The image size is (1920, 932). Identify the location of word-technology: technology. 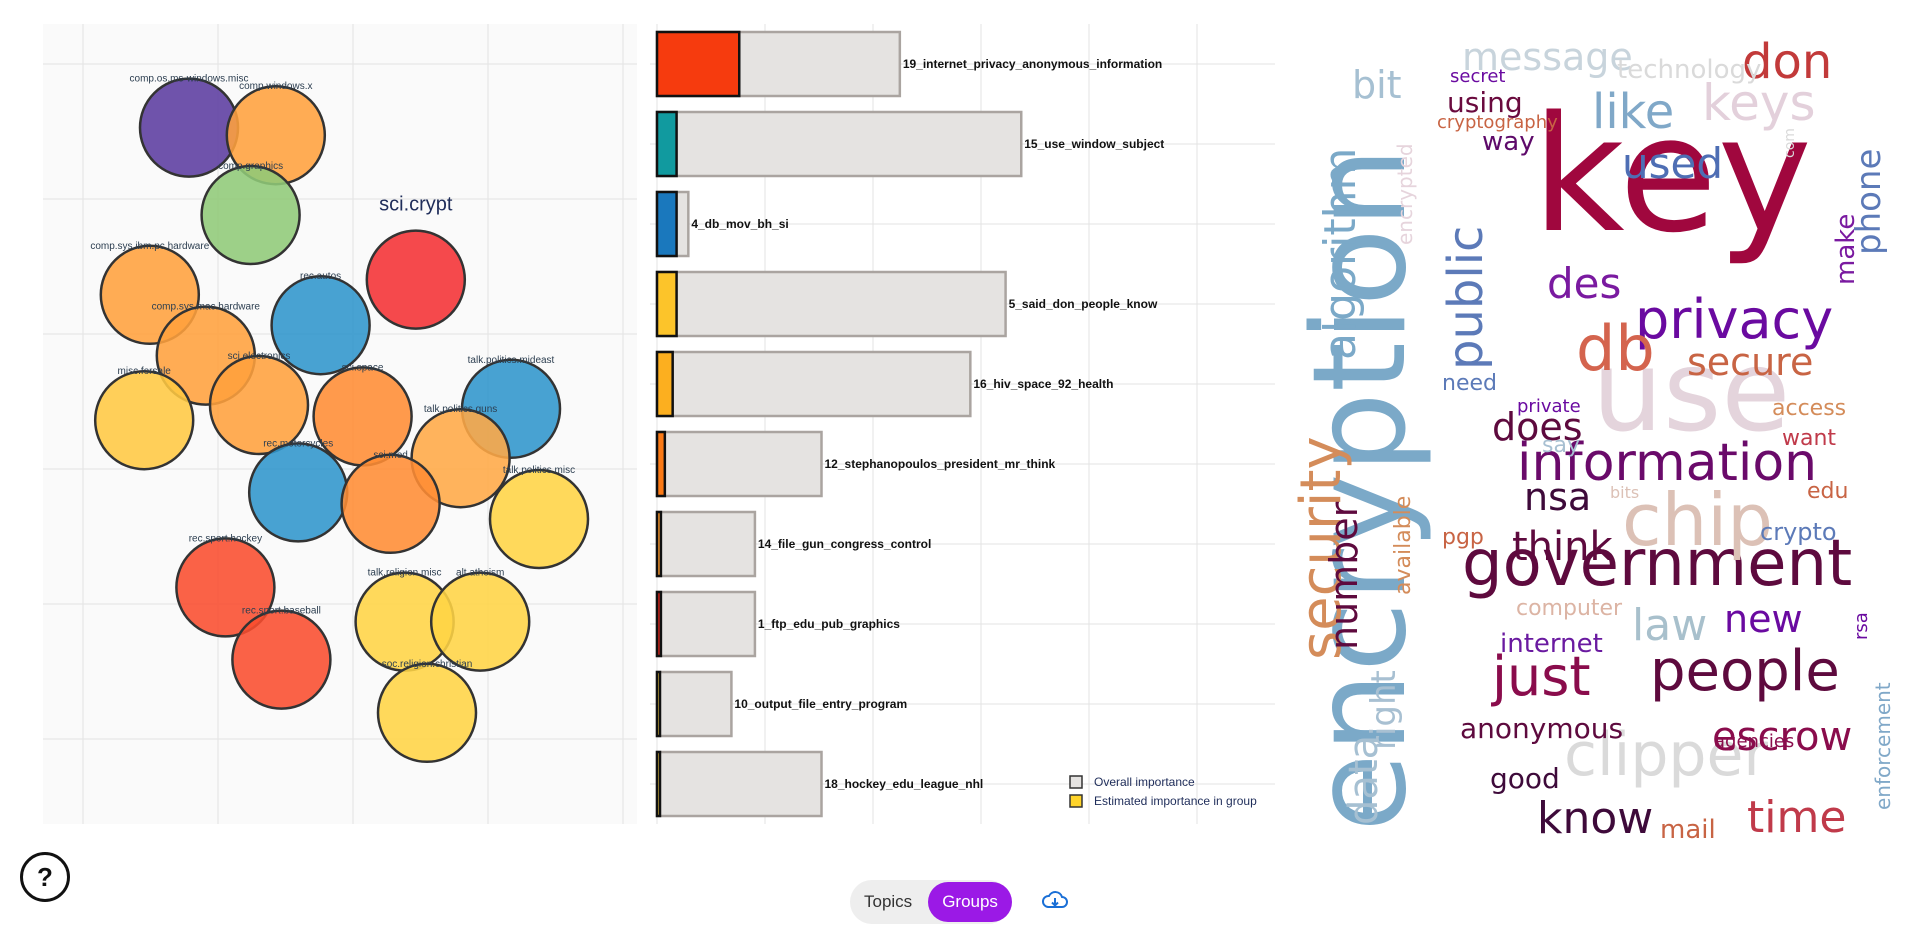
(1689, 70).